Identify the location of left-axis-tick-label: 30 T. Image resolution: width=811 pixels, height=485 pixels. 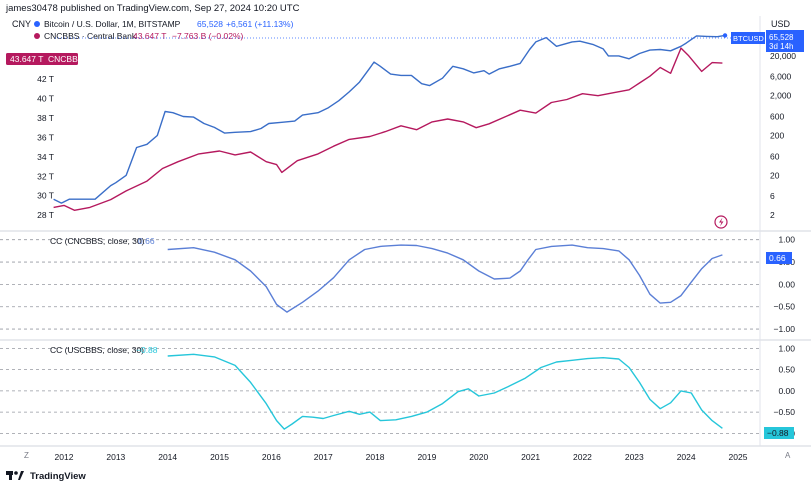
(45, 196).